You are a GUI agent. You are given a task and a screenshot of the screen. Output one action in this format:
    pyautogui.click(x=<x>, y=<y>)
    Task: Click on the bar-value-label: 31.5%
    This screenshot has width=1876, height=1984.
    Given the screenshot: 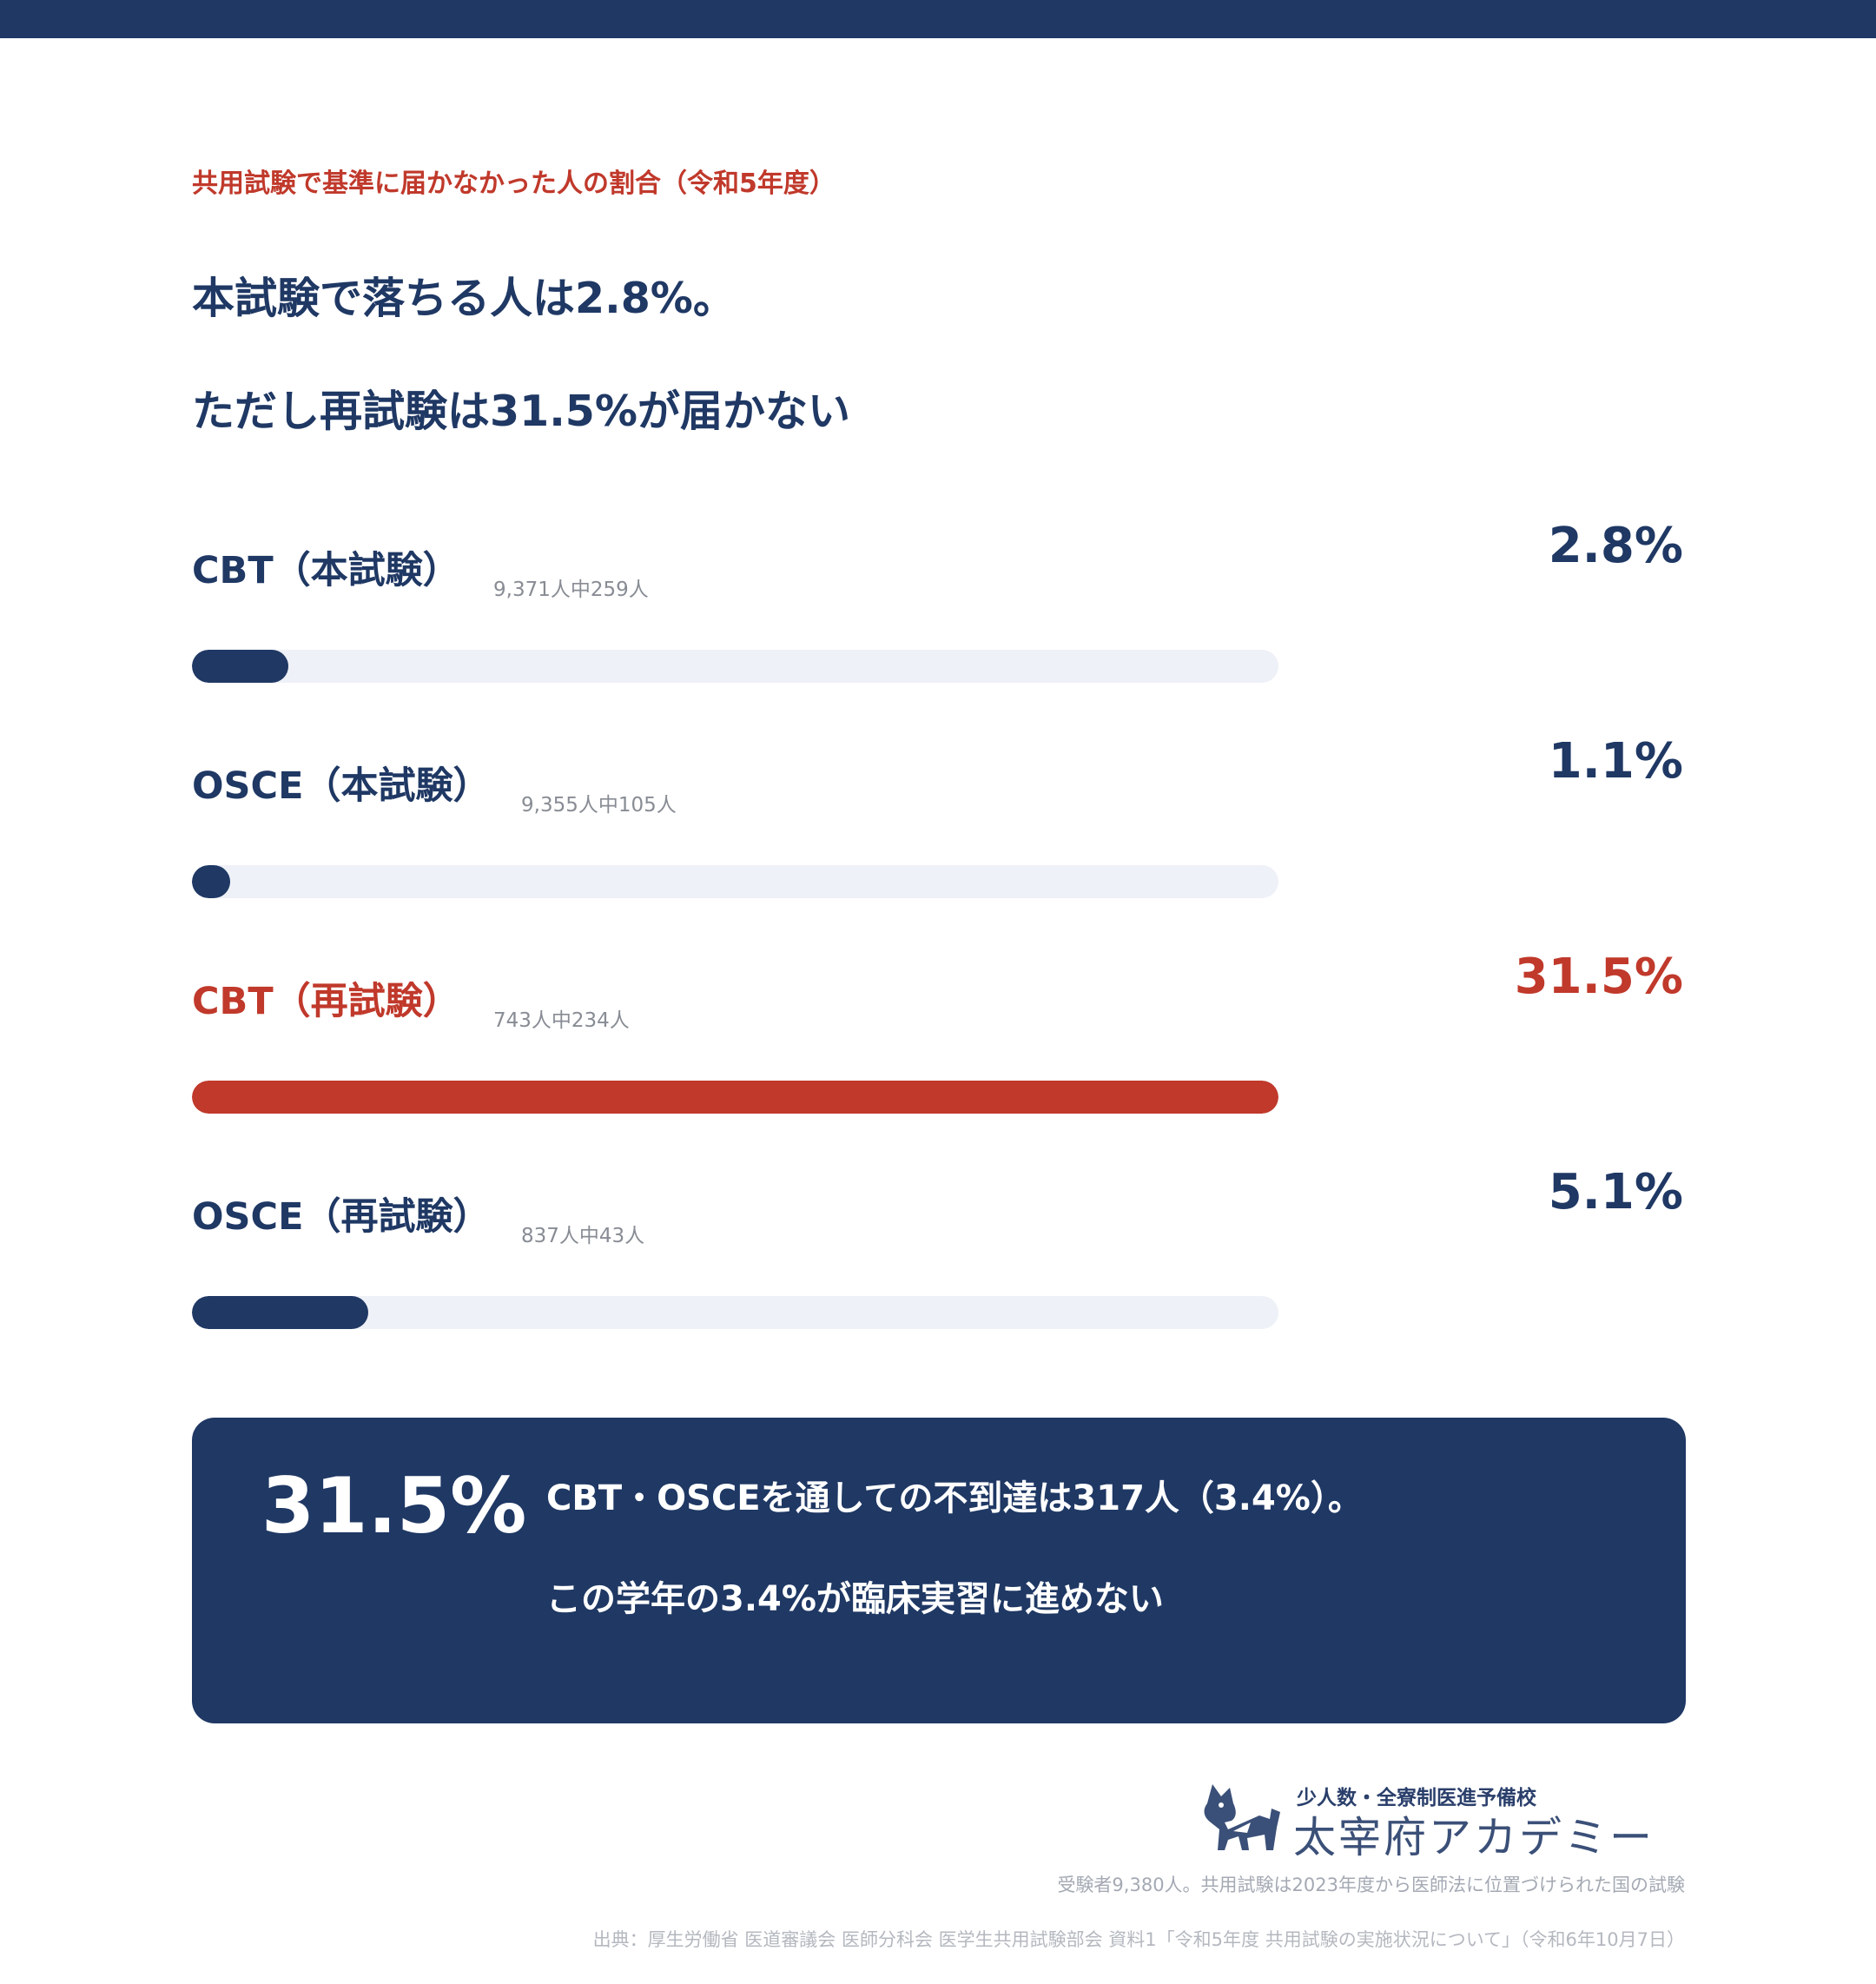 What is the action you would take?
    pyautogui.click(x=1598, y=977)
    